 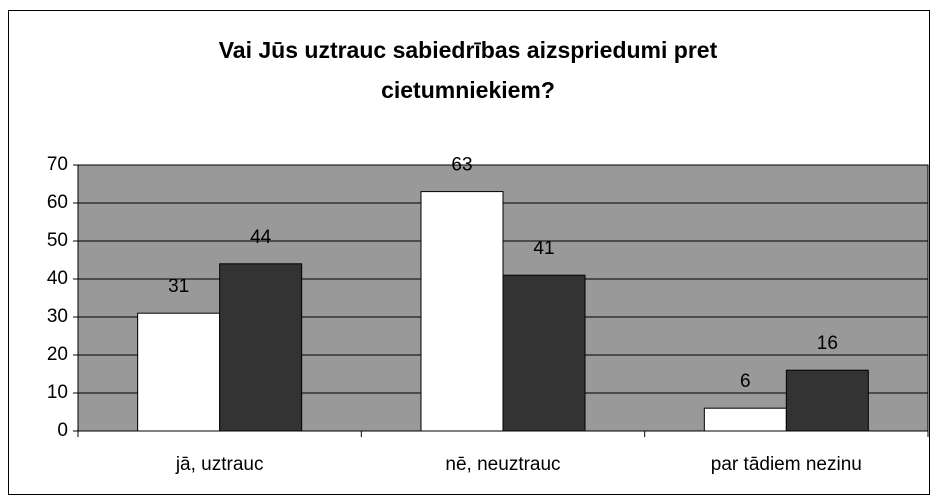 I want to click on y-tick-label: 20, so click(x=57, y=354).